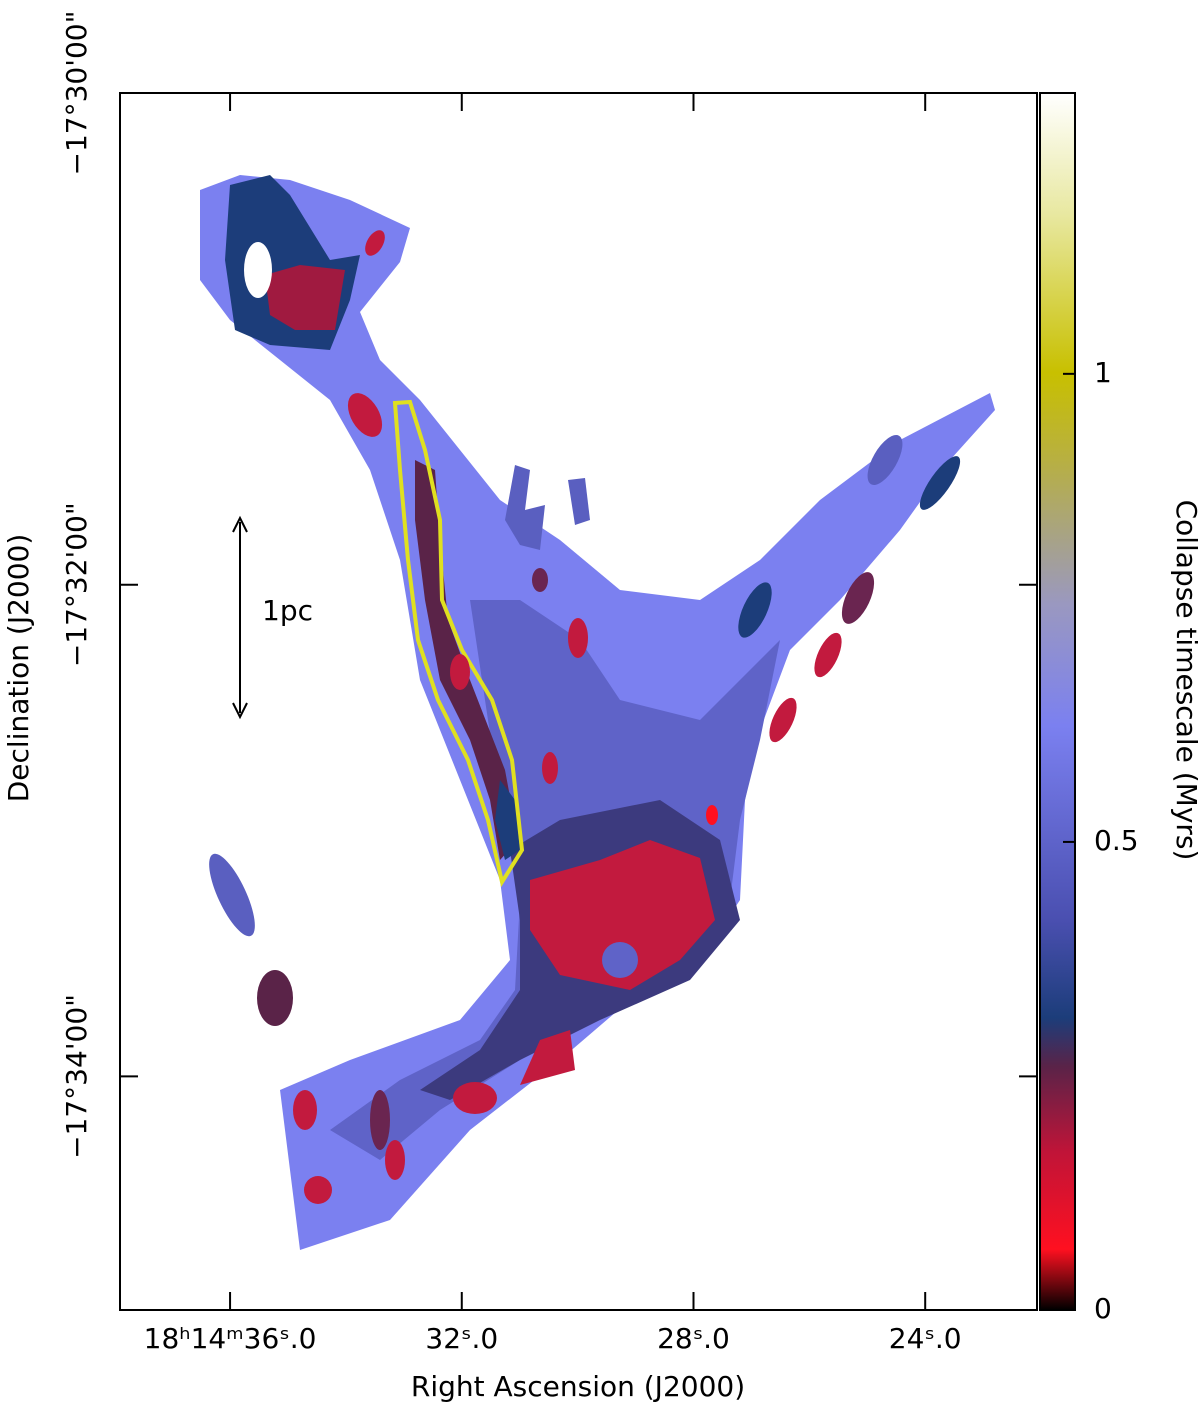 The width and height of the screenshot is (1200, 1416). I want to click on x-tick-label: 32ˢ.0, so click(461, 1338).